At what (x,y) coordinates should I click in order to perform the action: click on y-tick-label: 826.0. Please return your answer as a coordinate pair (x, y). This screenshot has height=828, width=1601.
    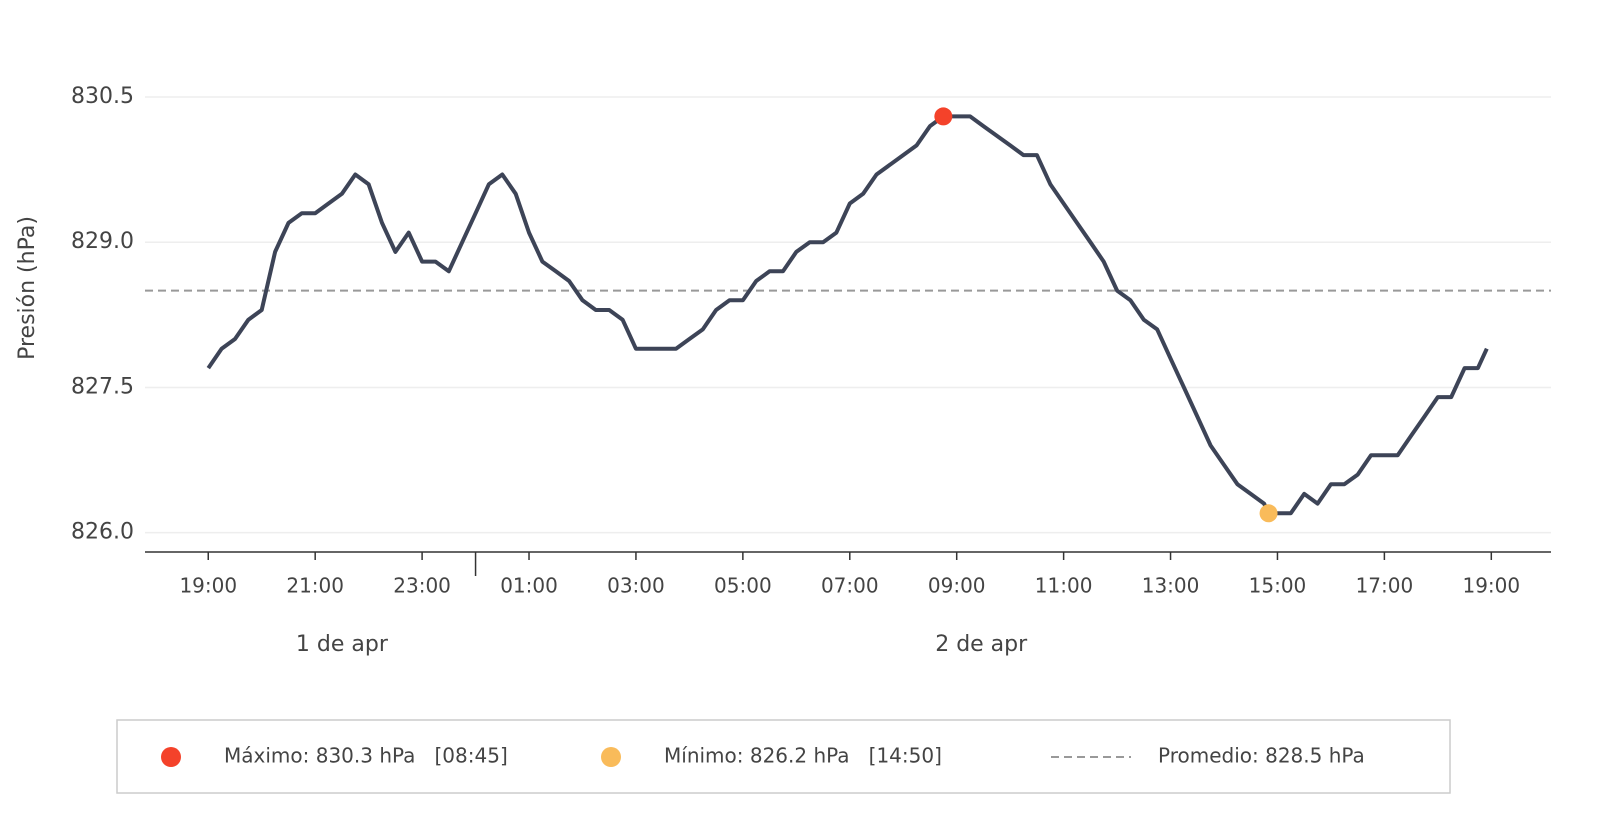
    Looking at the image, I should click on (102, 532).